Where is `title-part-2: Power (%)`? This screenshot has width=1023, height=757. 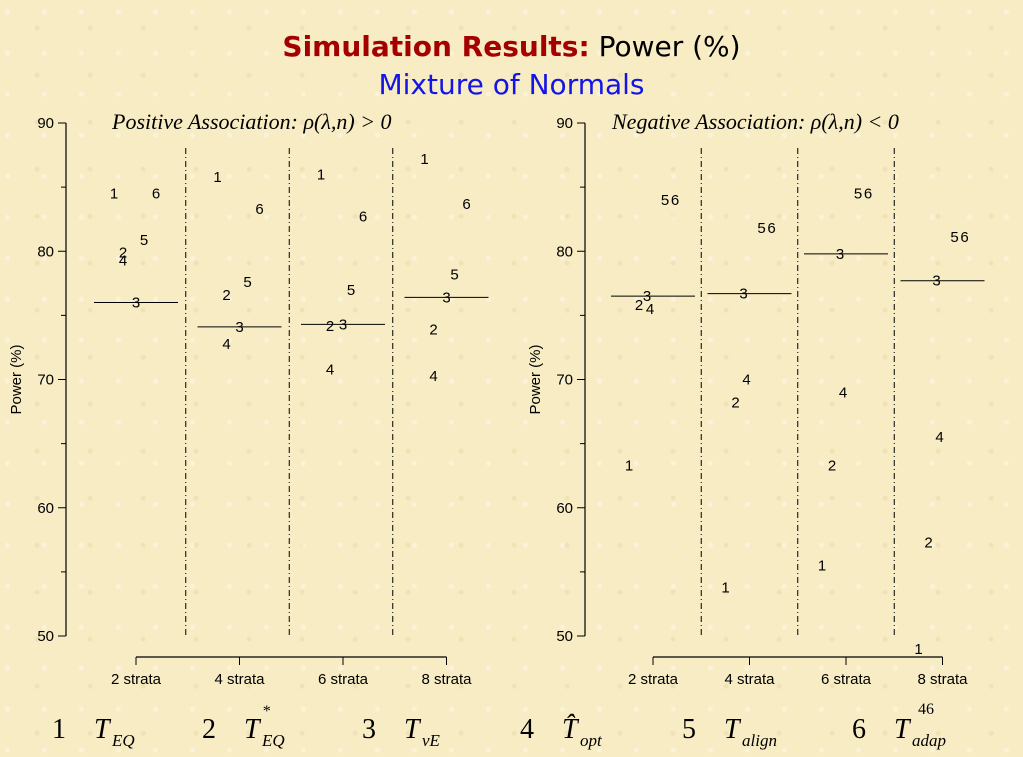
title-part-2: Power (%) is located at coordinates (669, 46).